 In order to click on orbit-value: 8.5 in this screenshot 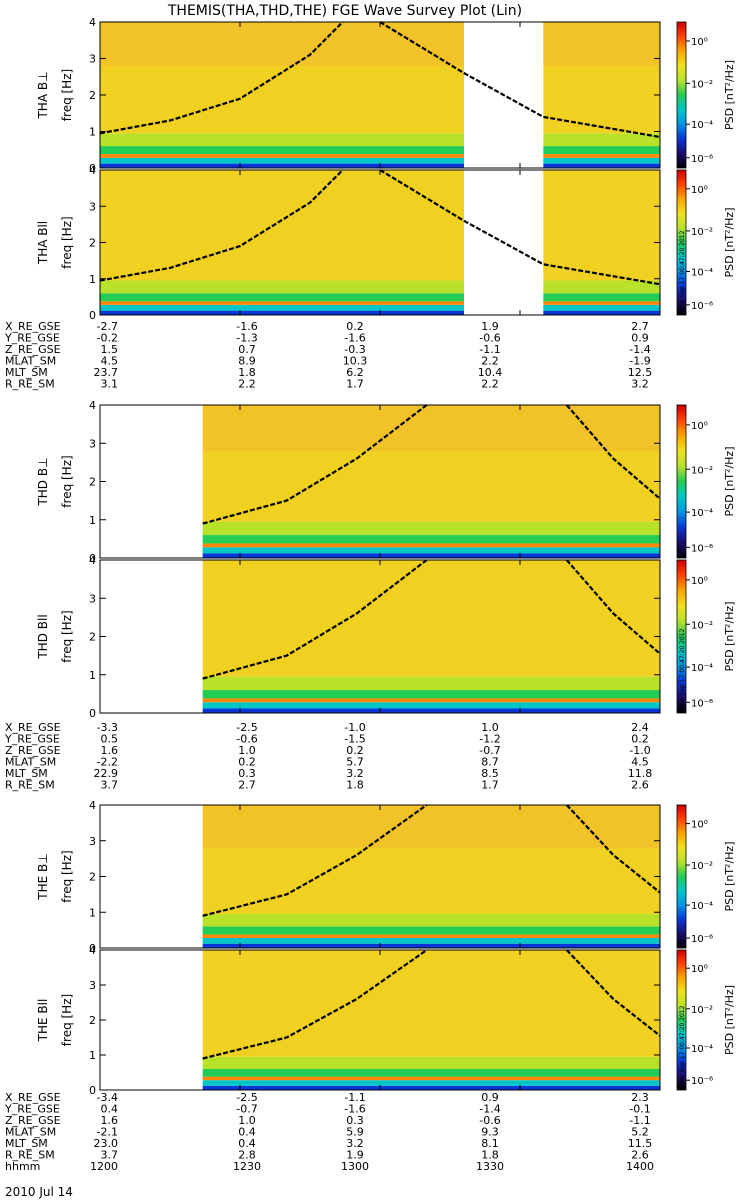, I will do `click(490, 773)`.